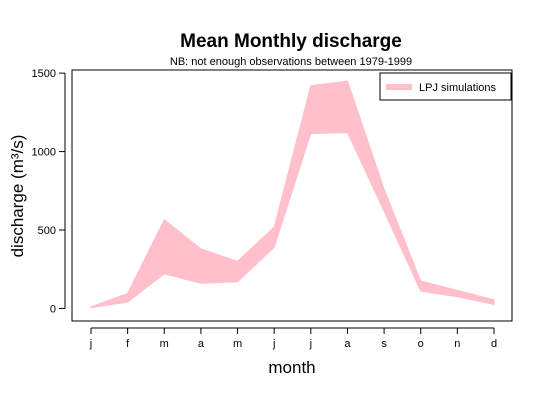 This screenshot has height=412, width=550. I want to click on legend: LPJ simulations, so click(445, 86).